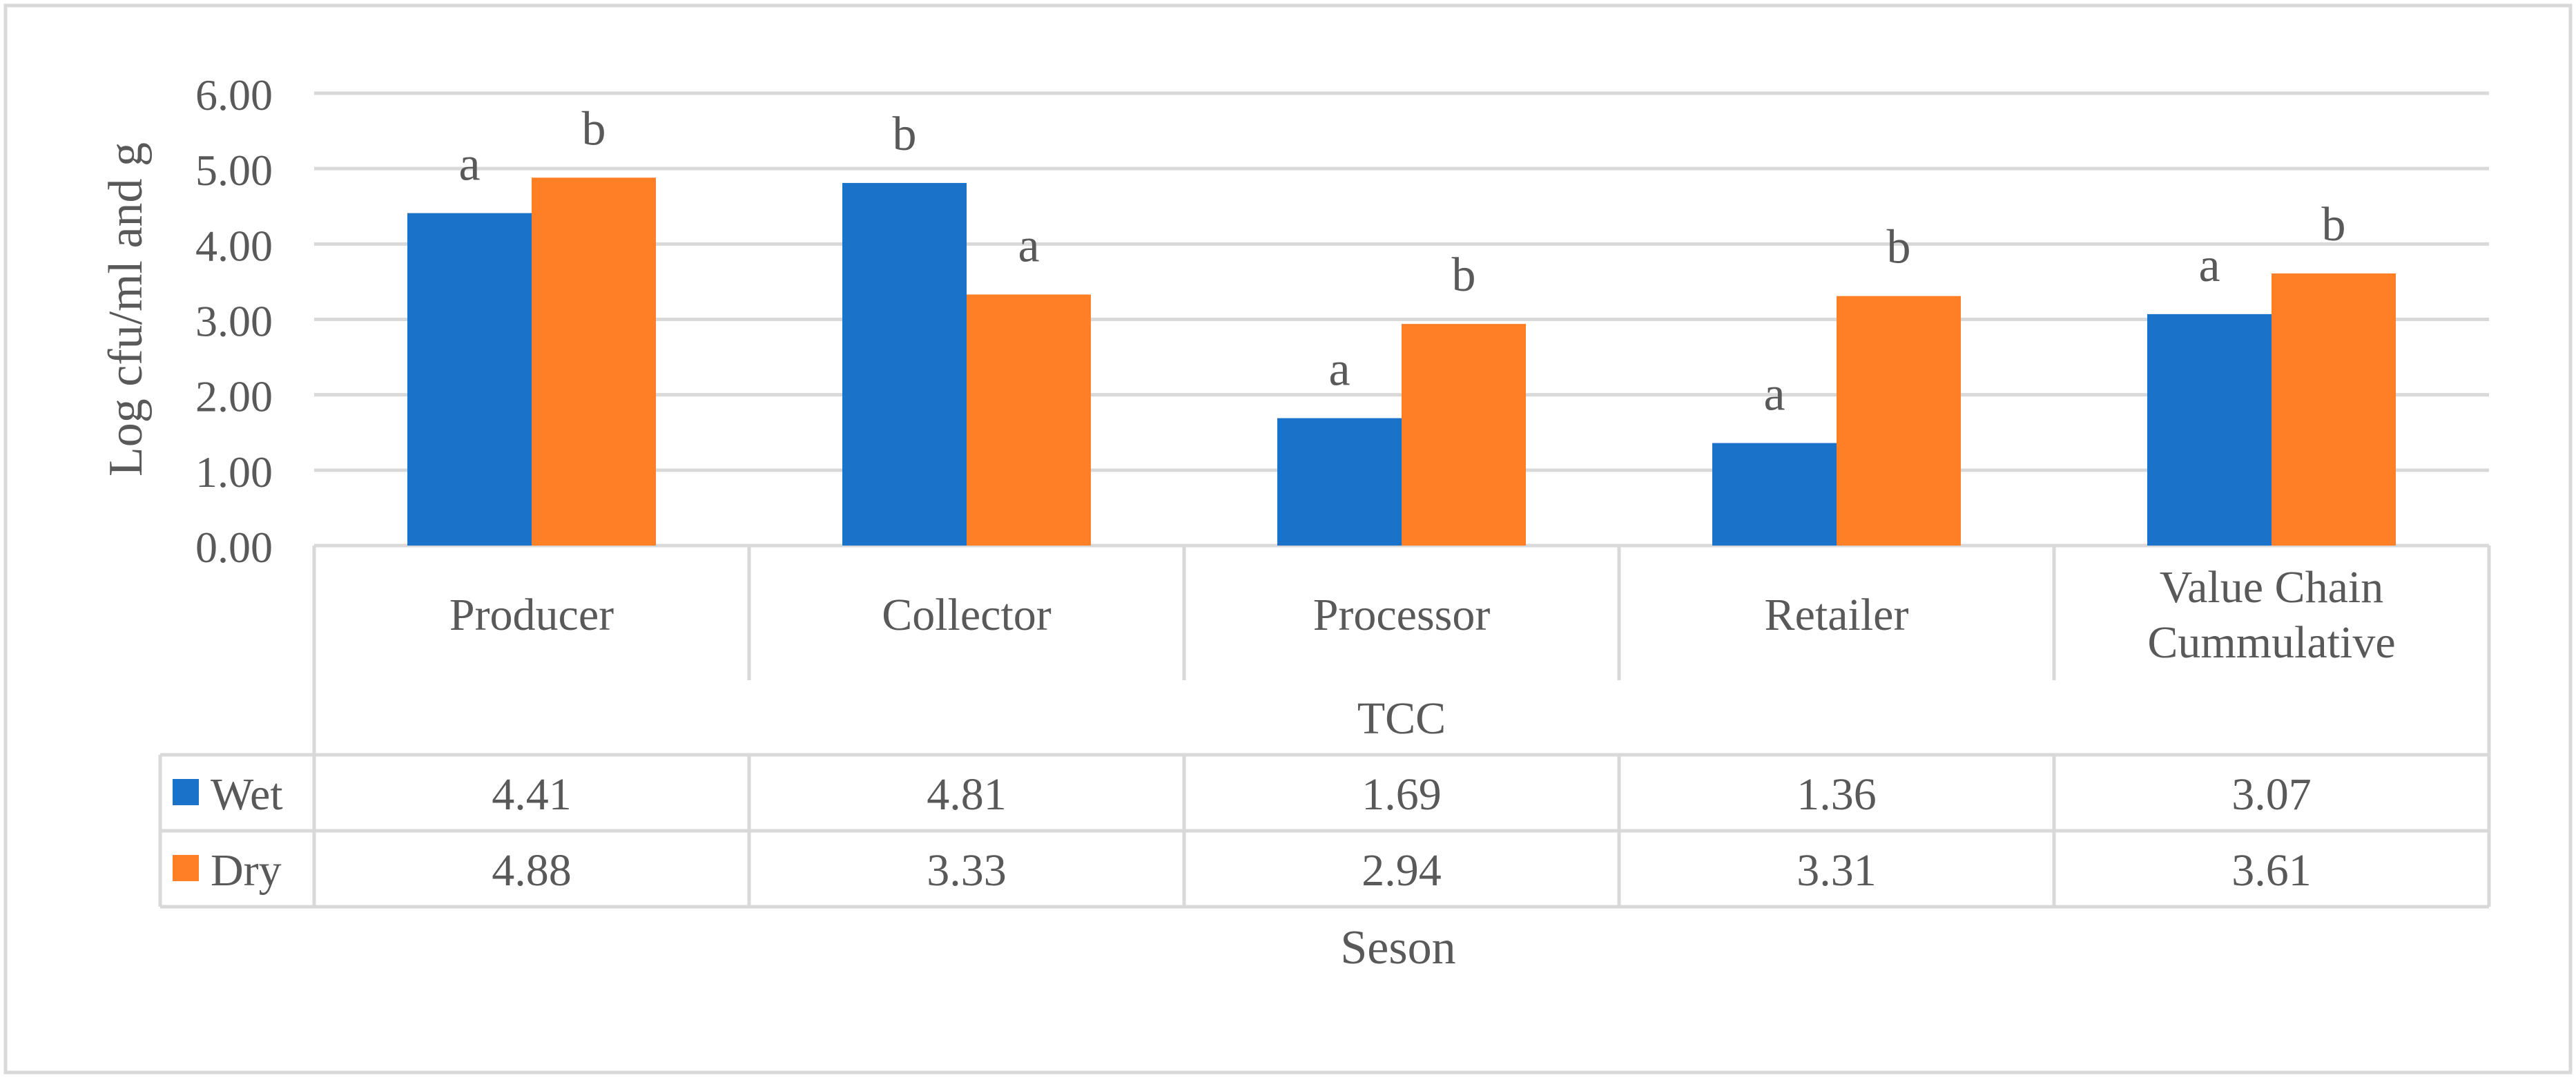  I want to click on y-axis-label: Log cfu/ml and g, so click(126, 309).